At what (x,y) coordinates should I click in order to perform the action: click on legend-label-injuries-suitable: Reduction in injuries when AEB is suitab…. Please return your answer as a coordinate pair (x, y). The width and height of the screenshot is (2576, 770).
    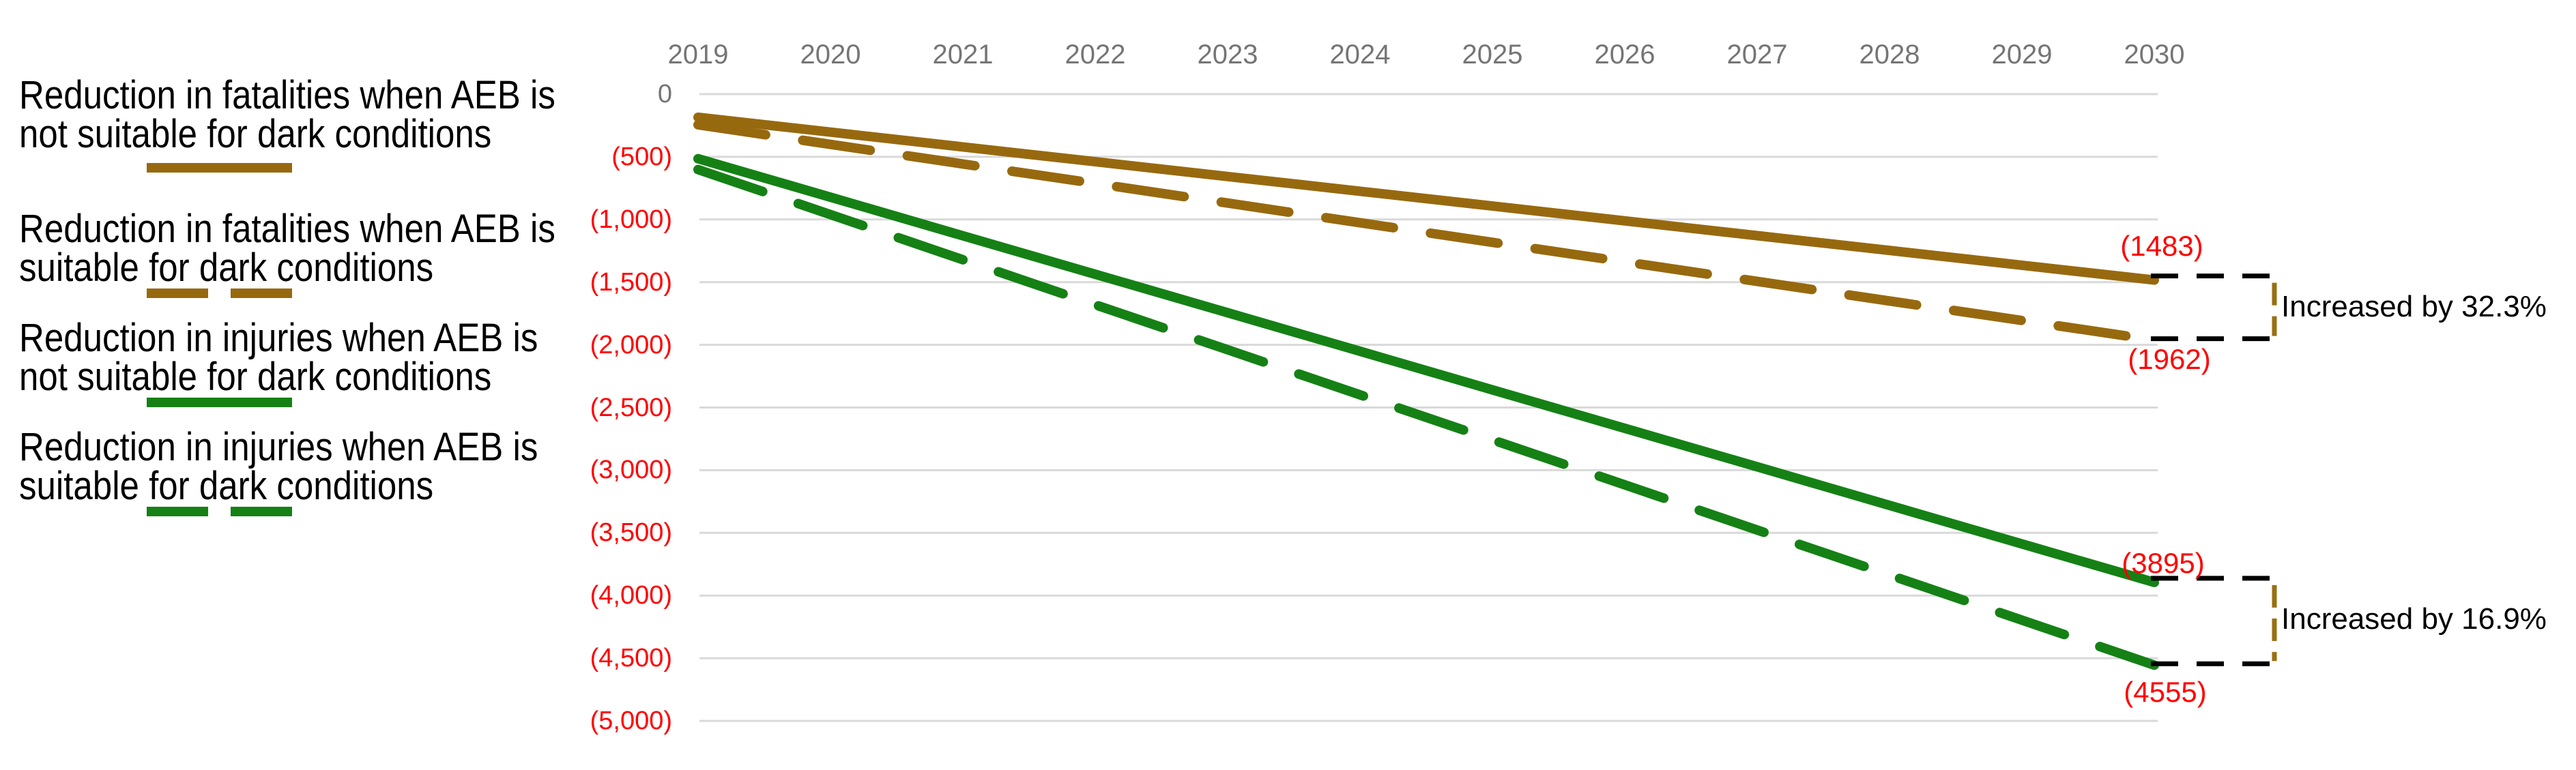
    Looking at the image, I should click on (278, 467).